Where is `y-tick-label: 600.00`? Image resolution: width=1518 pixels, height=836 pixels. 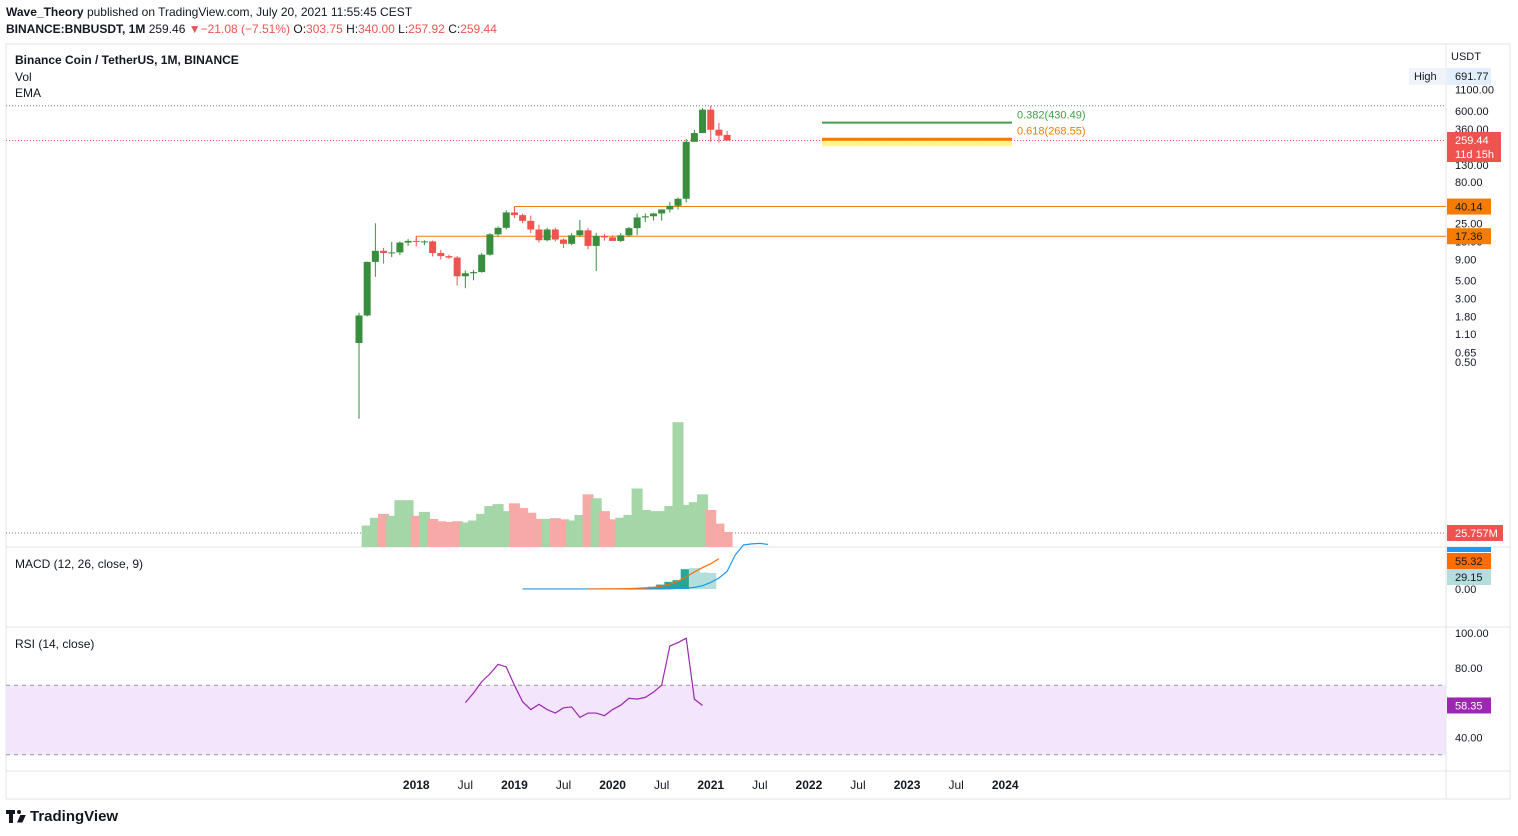 y-tick-label: 600.00 is located at coordinates (1472, 112).